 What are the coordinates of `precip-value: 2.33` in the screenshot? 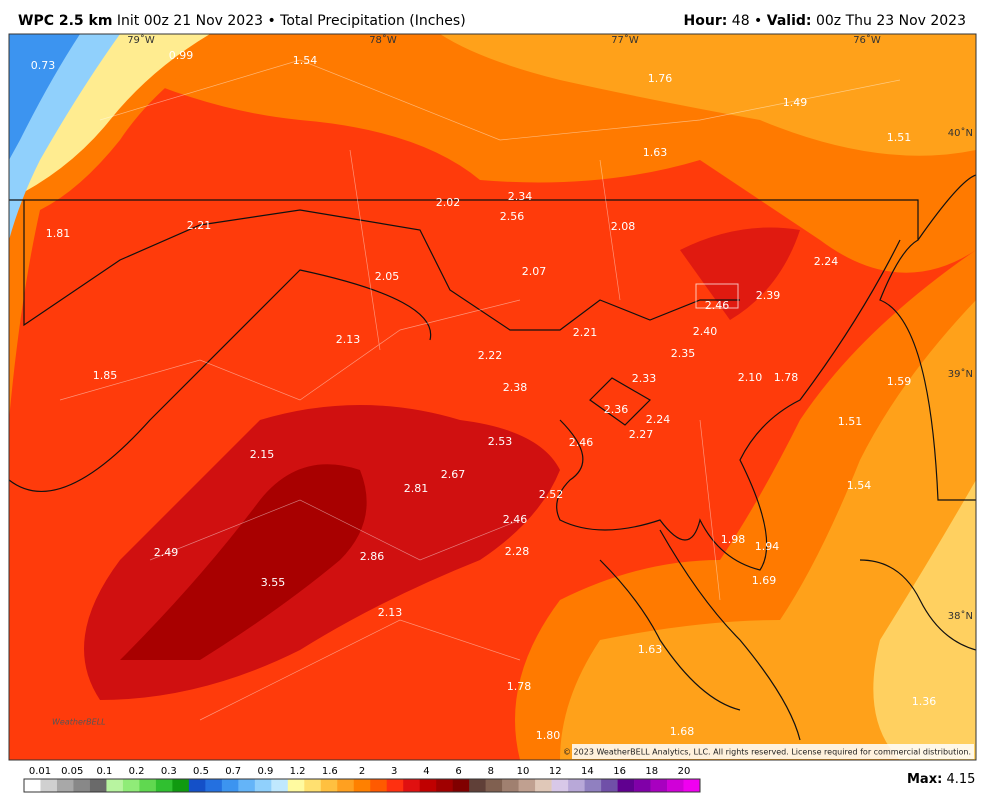 It's located at (644, 378).